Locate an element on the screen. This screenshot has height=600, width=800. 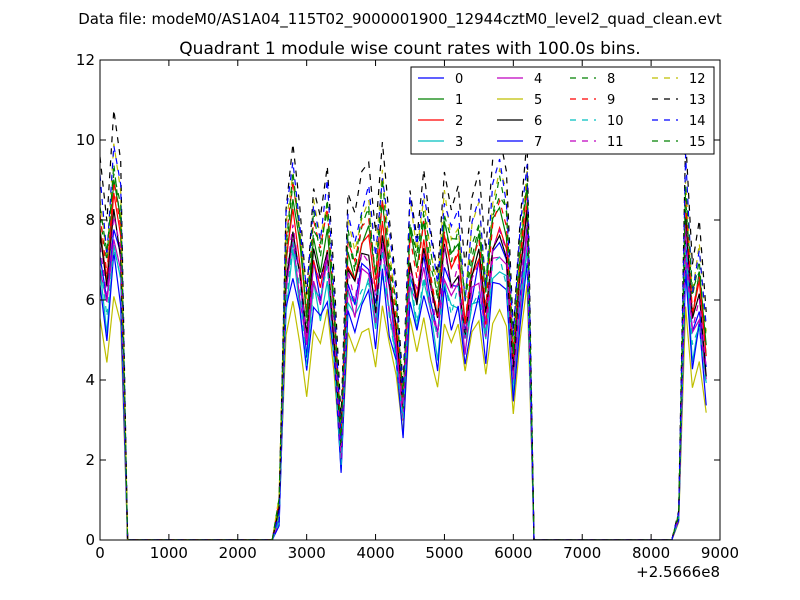
y-tick-label: 4 is located at coordinates (90, 380).